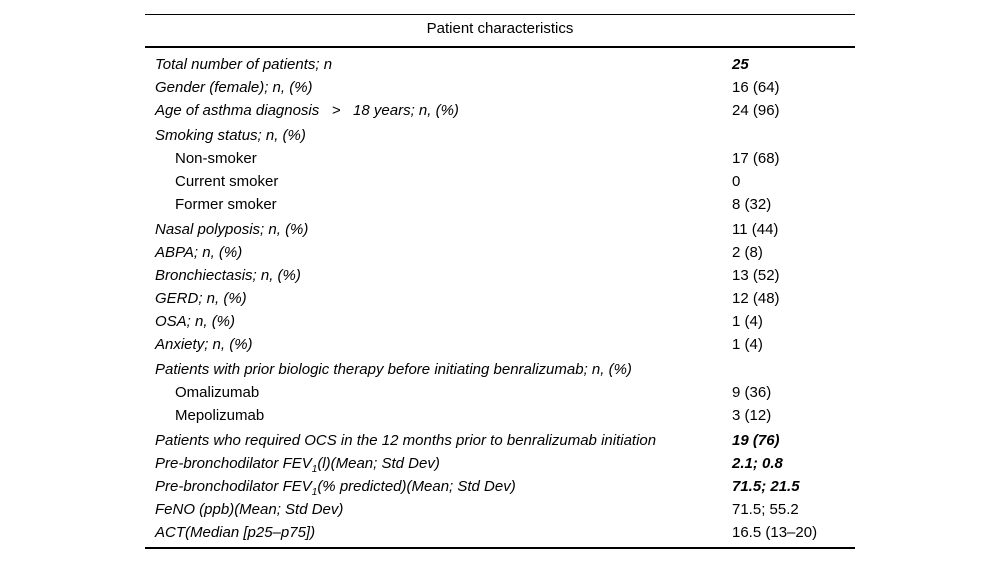 This screenshot has height=561, width=1000. What do you see at coordinates (500, 158) in the screenshot?
I see `table-row: Non-smoker 17 (68)` at bounding box center [500, 158].